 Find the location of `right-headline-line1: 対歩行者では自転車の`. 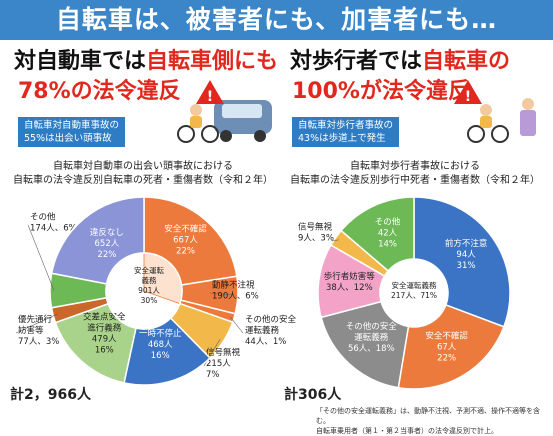

right-headline-line1: 対歩行者では自転車の is located at coordinates (400, 62).